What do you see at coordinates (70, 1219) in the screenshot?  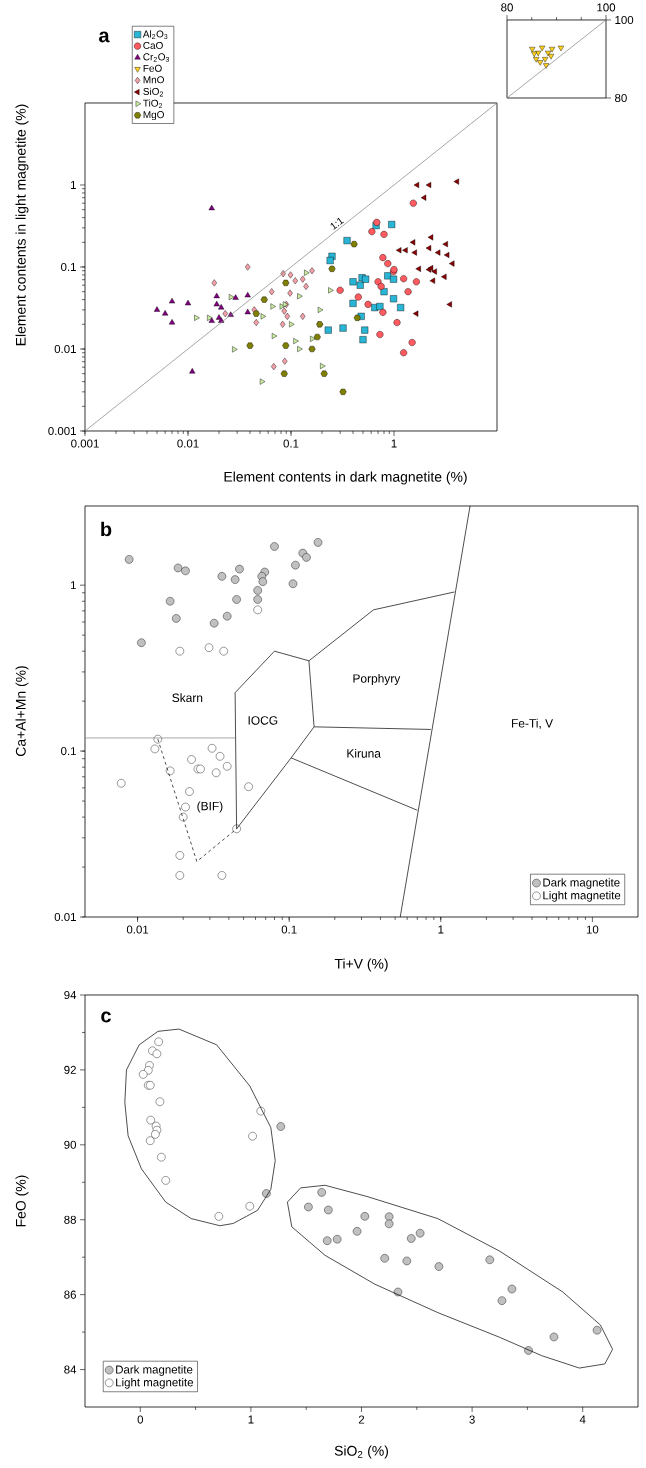 I see `y-tick-label: 88` at bounding box center [70, 1219].